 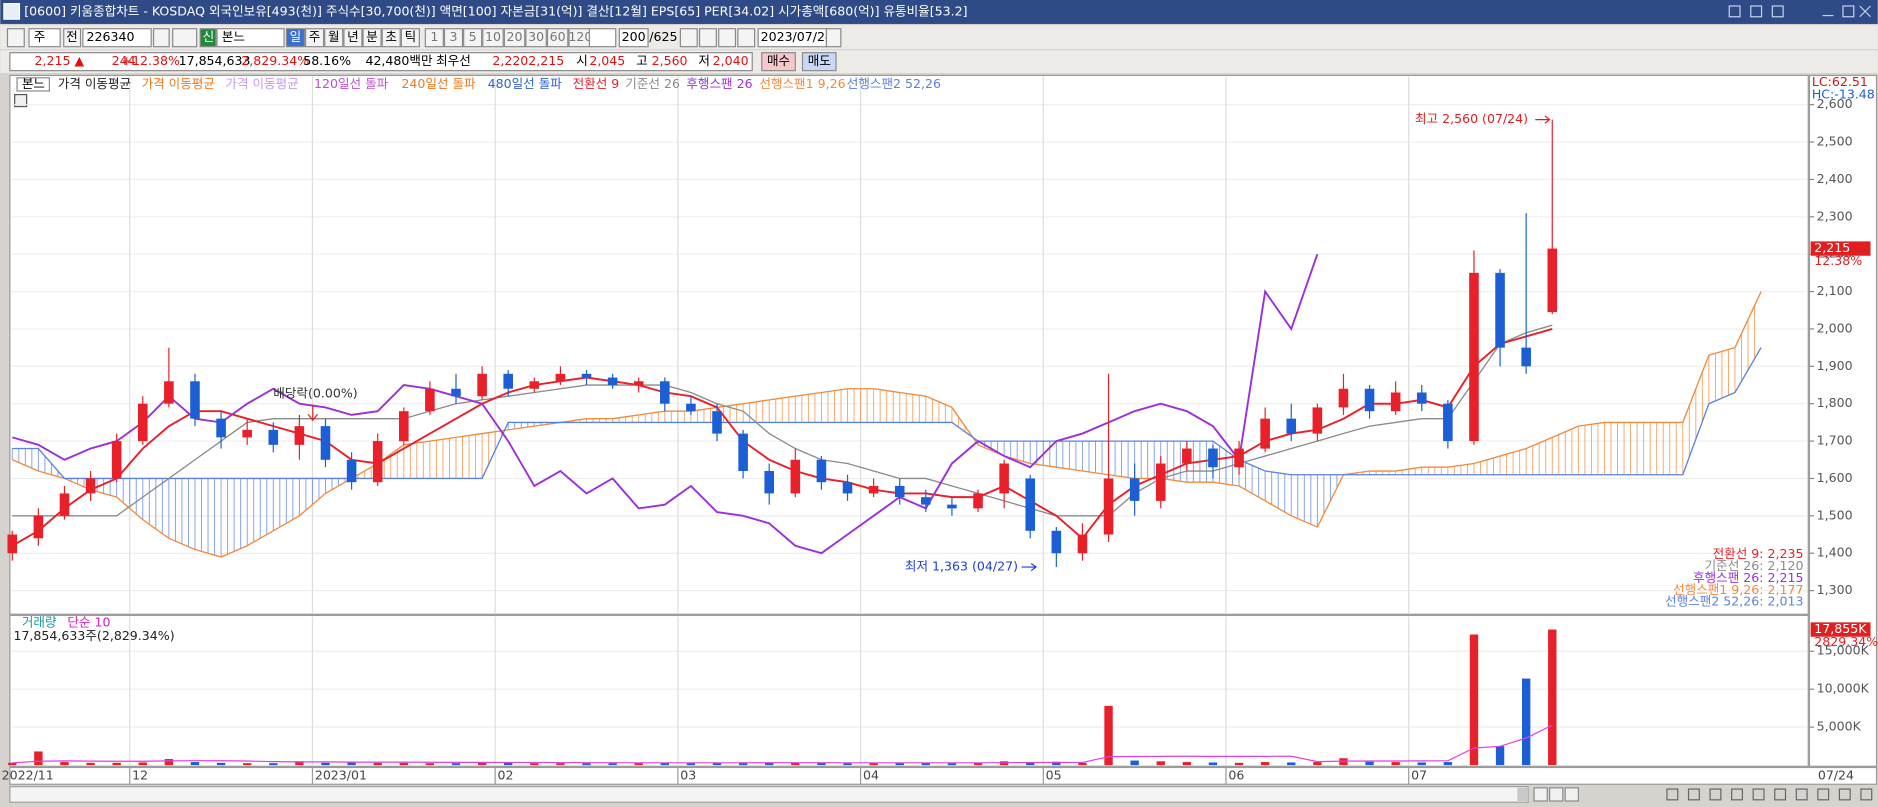 I want to click on scrollbar, so click(x=769, y=794).